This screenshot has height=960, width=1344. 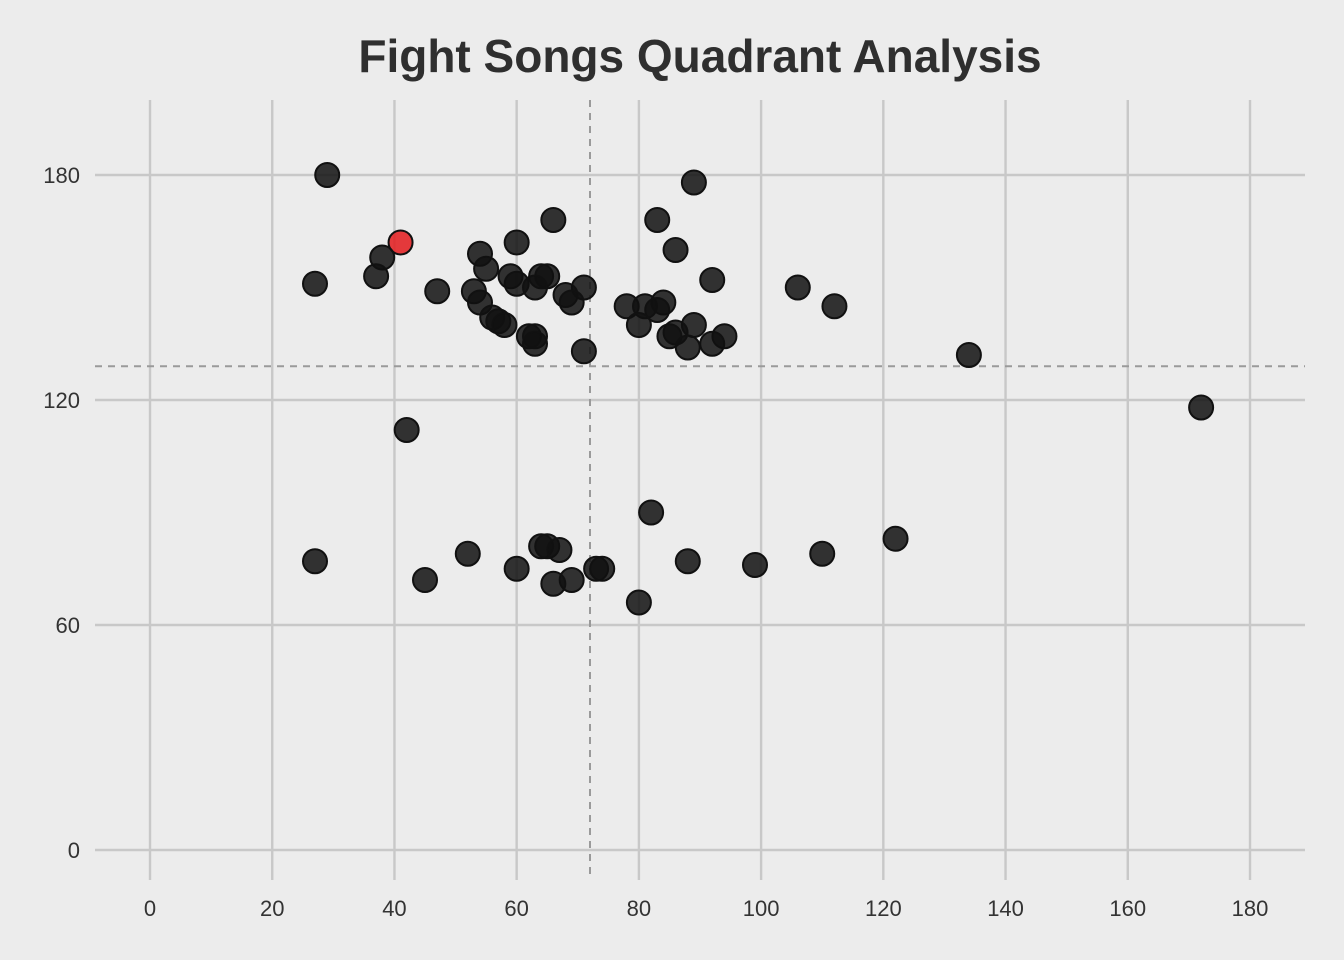 What do you see at coordinates (639, 908) in the screenshot?
I see `x-tick-label: 80` at bounding box center [639, 908].